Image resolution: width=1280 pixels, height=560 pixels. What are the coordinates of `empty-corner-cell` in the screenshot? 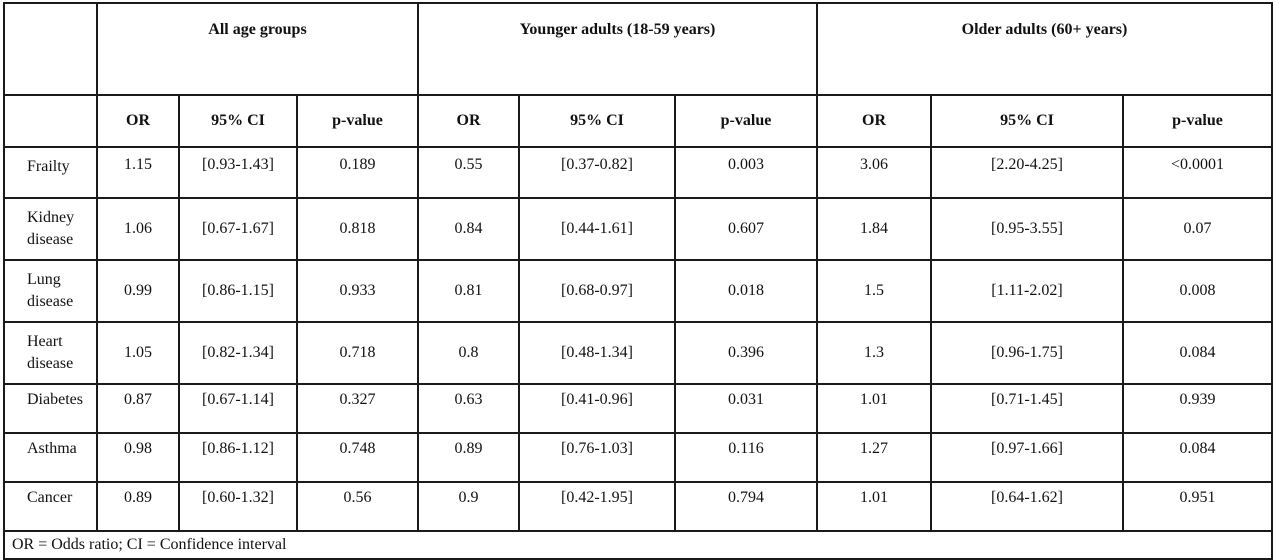 It's located at (50, 49).